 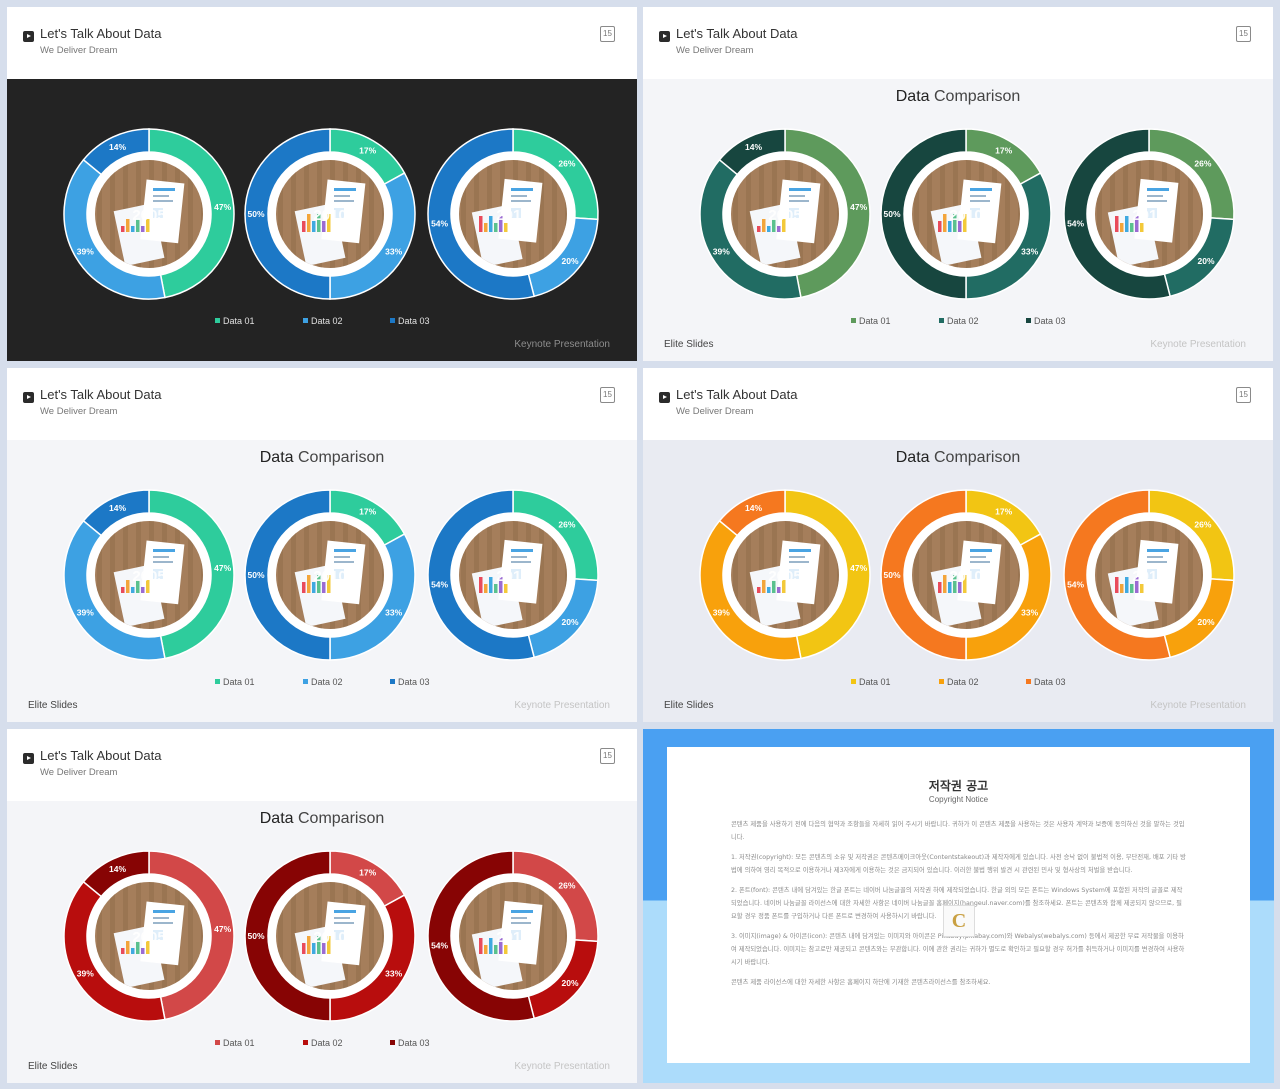 What do you see at coordinates (28, 36) in the screenshot?
I see `play-icon` at bounding box center [28, 36].